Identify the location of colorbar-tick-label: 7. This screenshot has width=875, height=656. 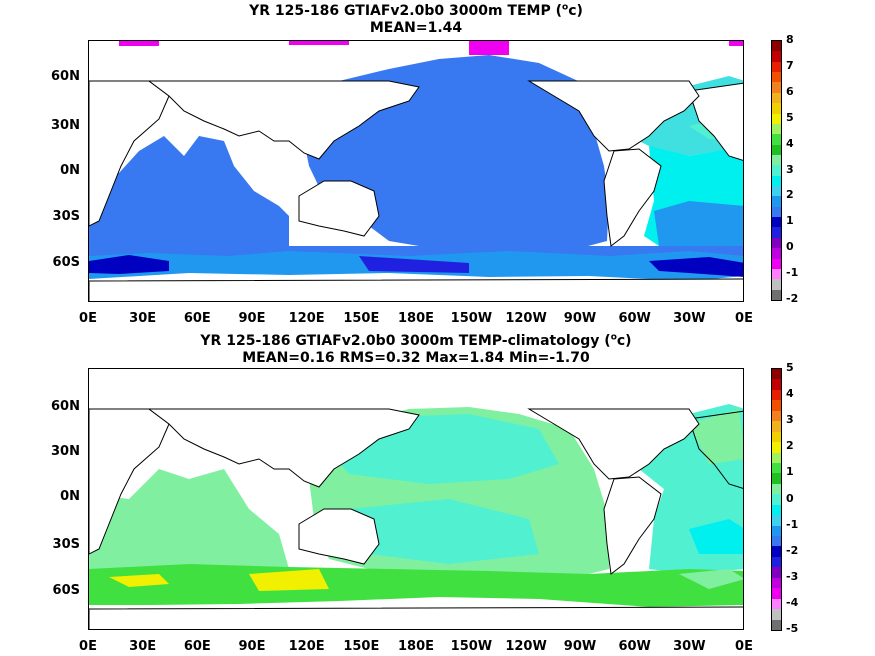
(790, 65).